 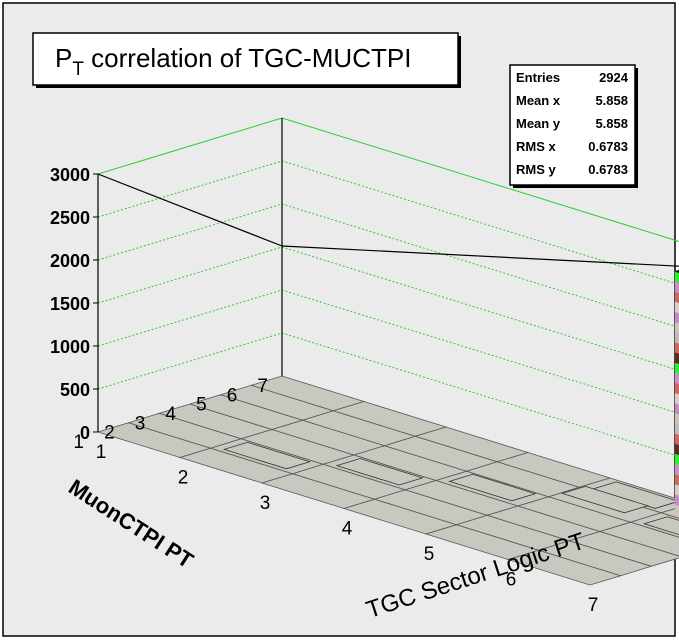 What do you see at coordinates (511, 580) in the screenshot?
I see `x-tick-label: 6` at bounding box center [511, 580].